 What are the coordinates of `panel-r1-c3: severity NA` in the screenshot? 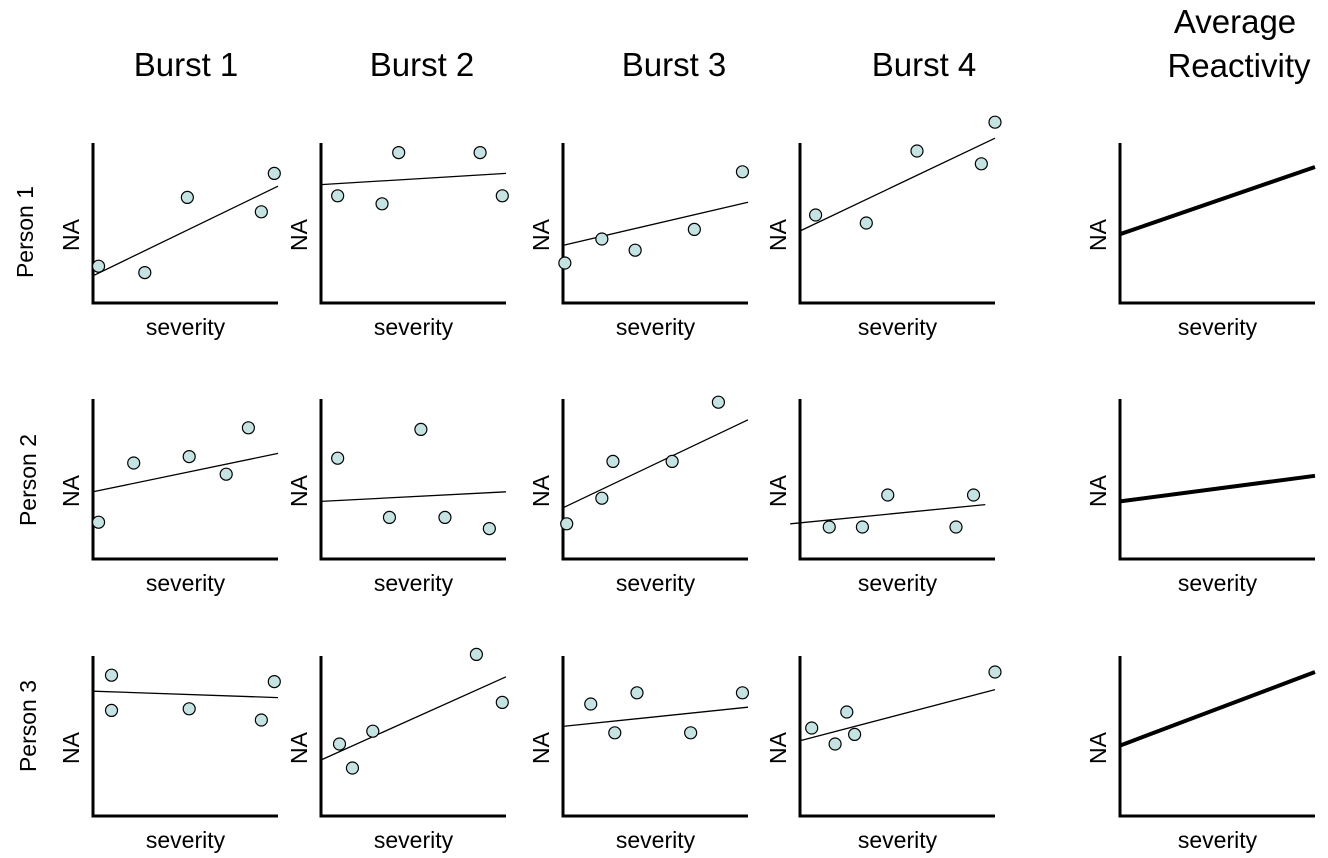 It's located at (639, 241).